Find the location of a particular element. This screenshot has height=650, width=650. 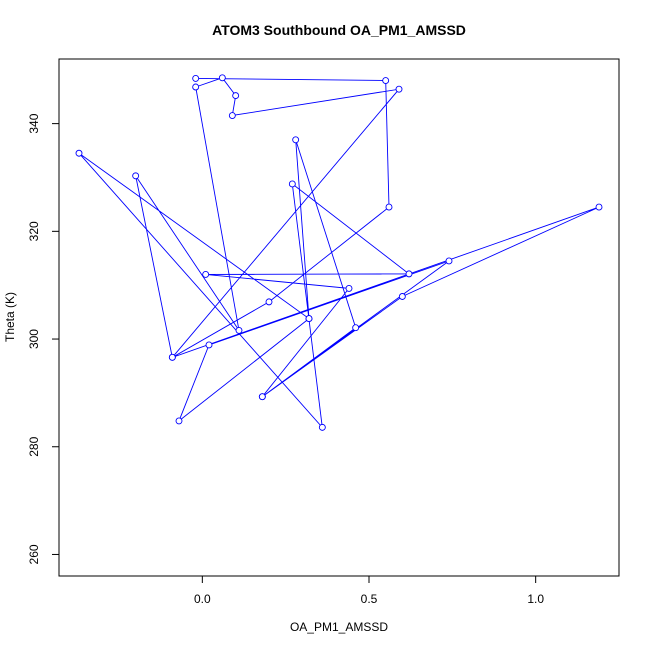

chart-title: ATOM3 Southbound OA_PM1_AMSSD is located at coordinates (339, 30).